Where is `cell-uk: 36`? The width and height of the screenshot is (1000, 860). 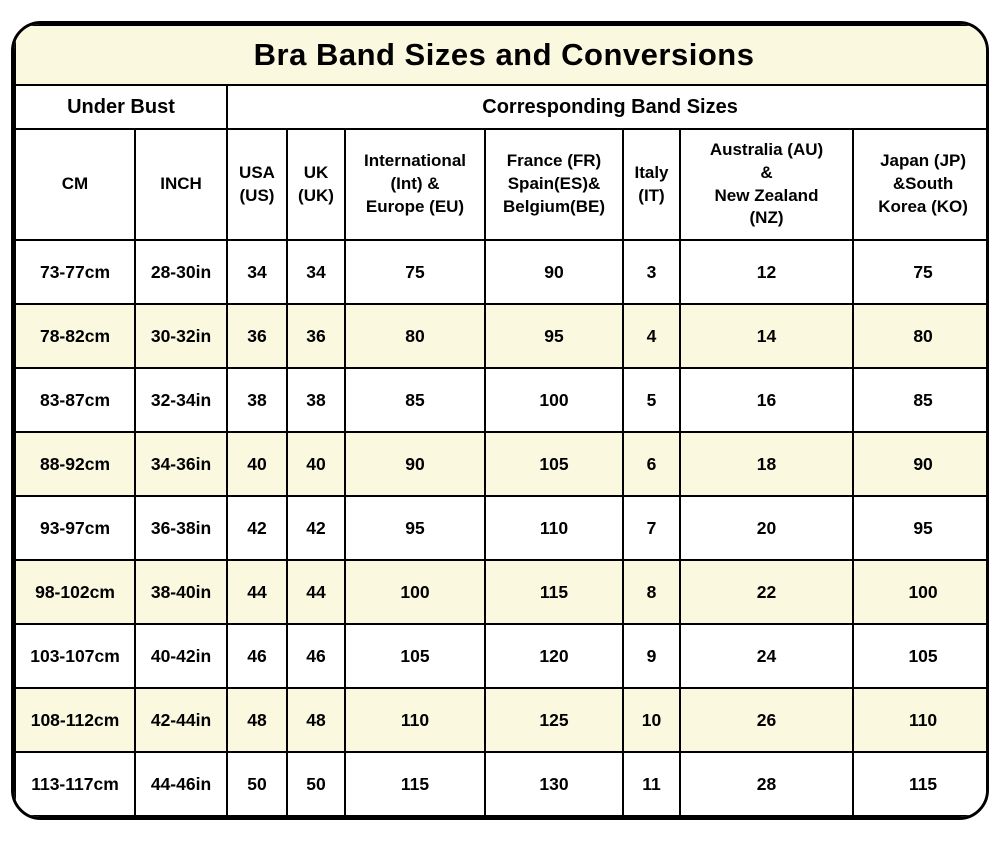 cell-uk: 36 is located at coordinates (316, 336).